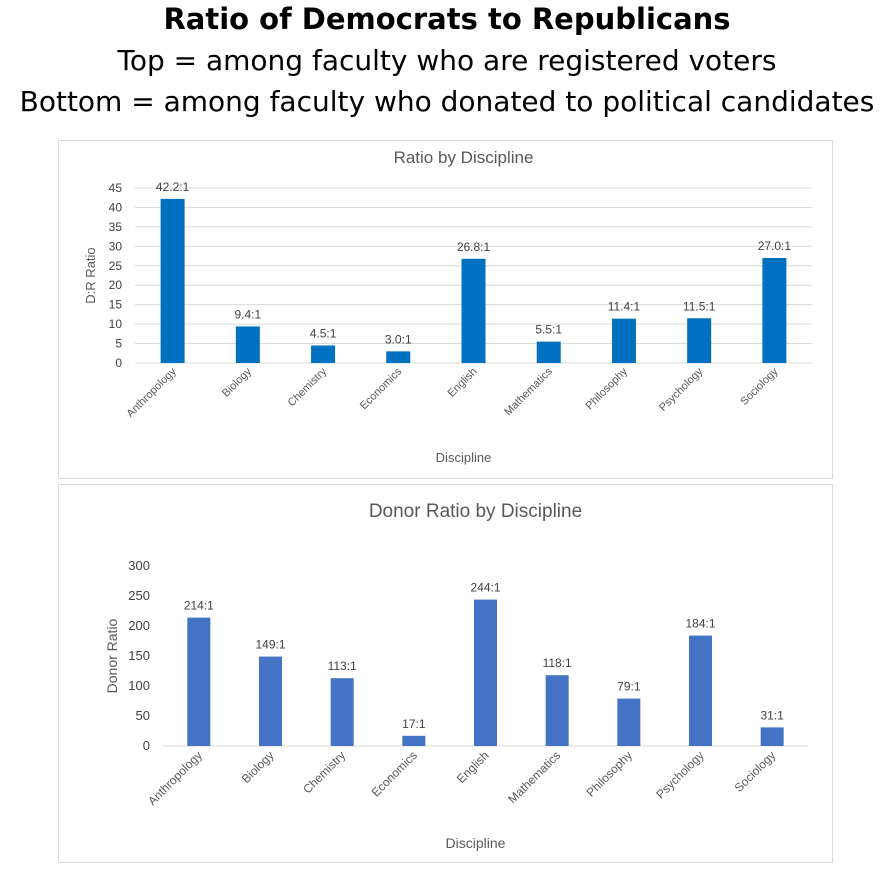  What do you see at coordinates (447, 19) in the screenshot?
I see `page-title: Ratio of Democrats to Republicans` at bounding box center [447, 19].